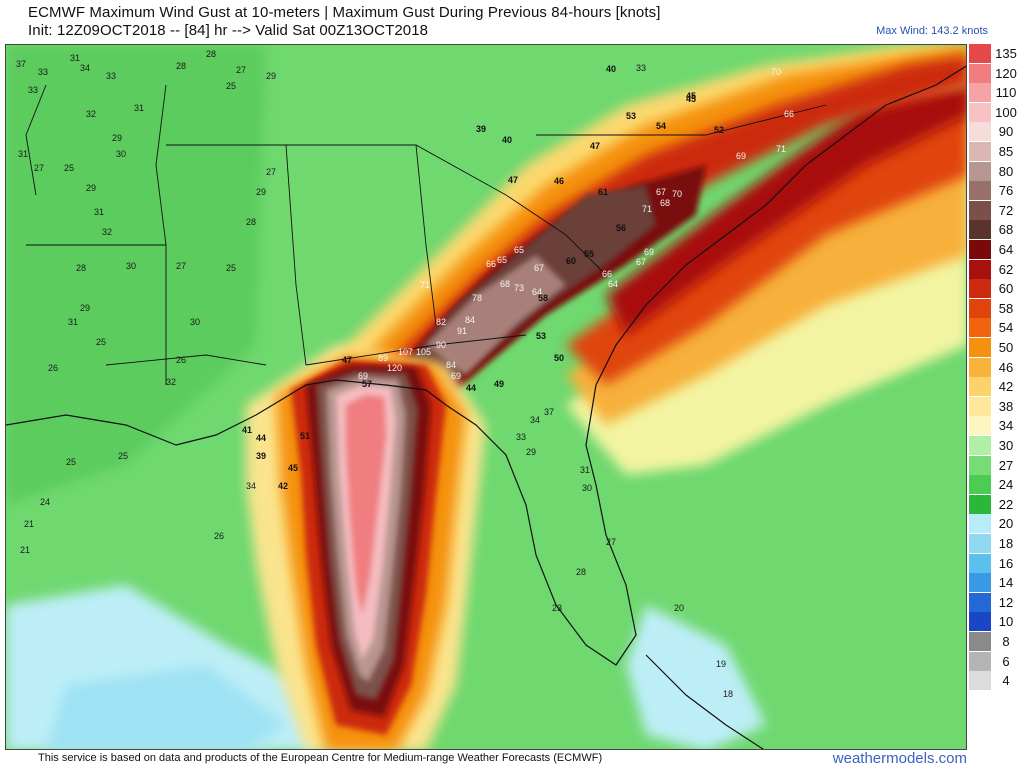 The image size is (1024, 768). I want to click on legend-label: 62, so click(1006, 269).